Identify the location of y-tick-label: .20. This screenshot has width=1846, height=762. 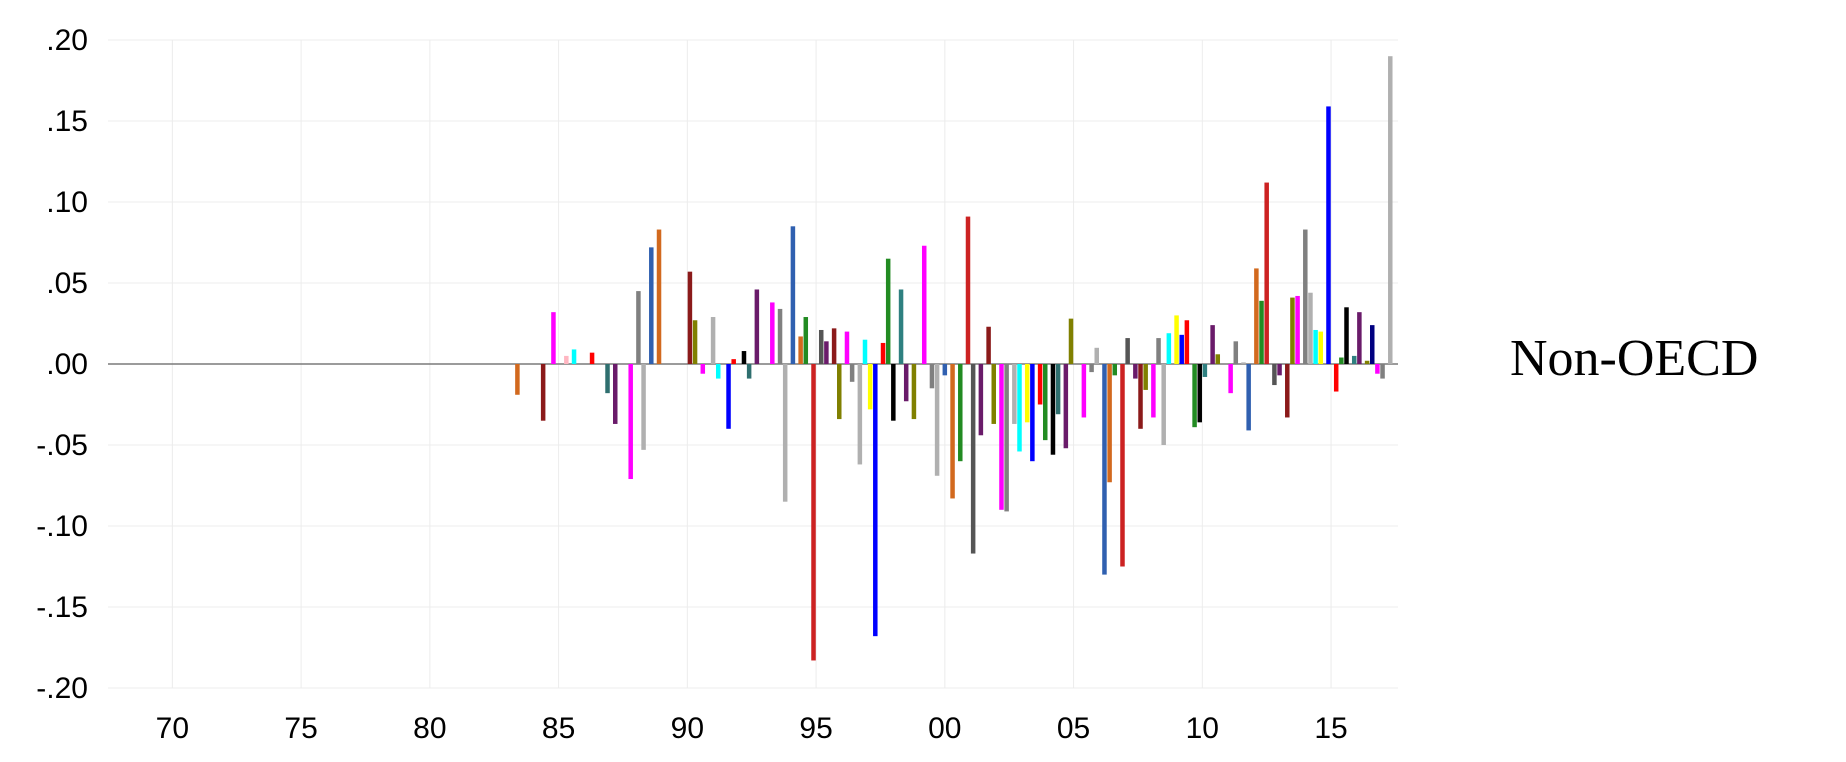
(67, 40).